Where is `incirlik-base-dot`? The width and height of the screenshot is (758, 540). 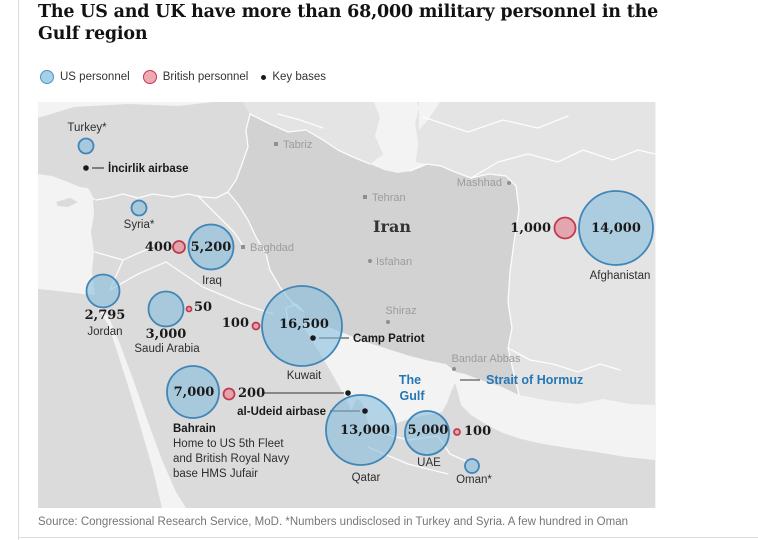 incirlik-base-dot is located at coordinates (86, 168).